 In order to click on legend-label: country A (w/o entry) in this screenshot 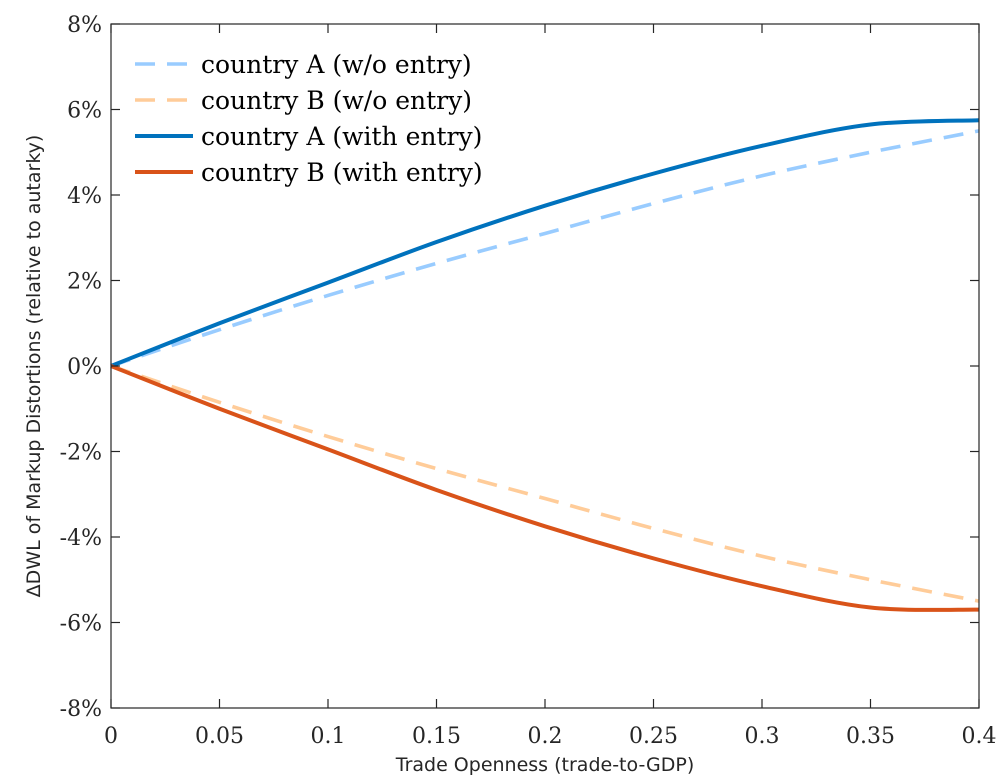, I will do `click(336, 64)`.